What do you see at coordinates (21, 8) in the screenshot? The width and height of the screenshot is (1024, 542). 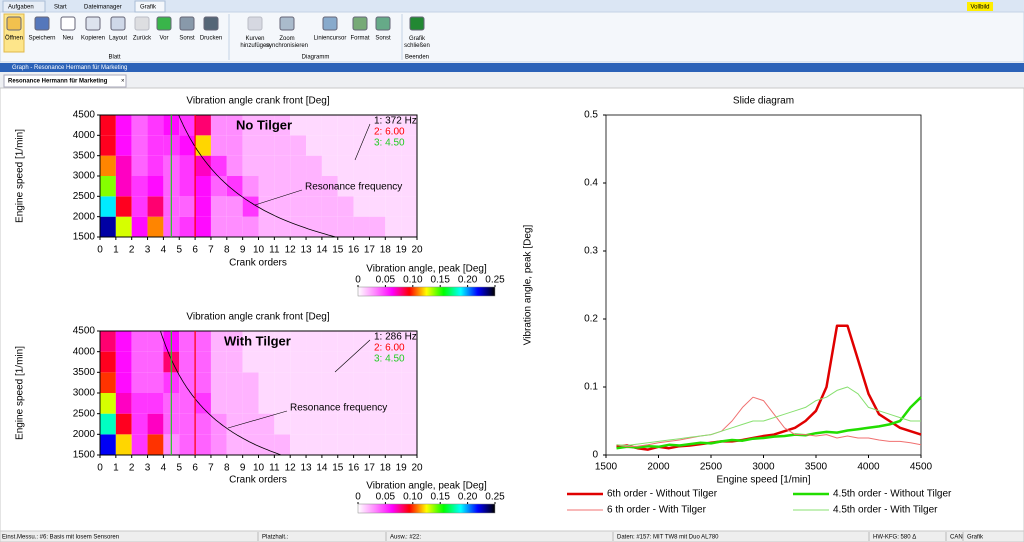 I see `tab: Aufgaben` at bounding box center [21, 8].